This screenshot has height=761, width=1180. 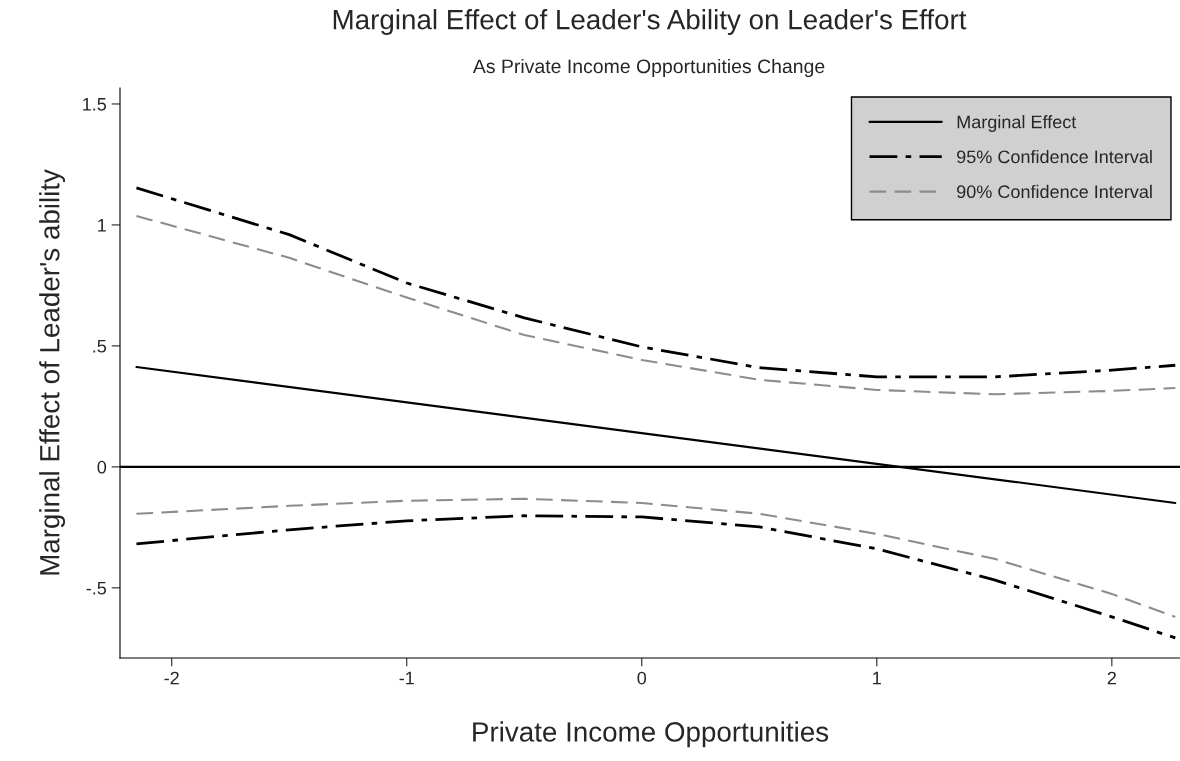 I want to click on y-tick-label: 1.5, so click(x=95, y=104).